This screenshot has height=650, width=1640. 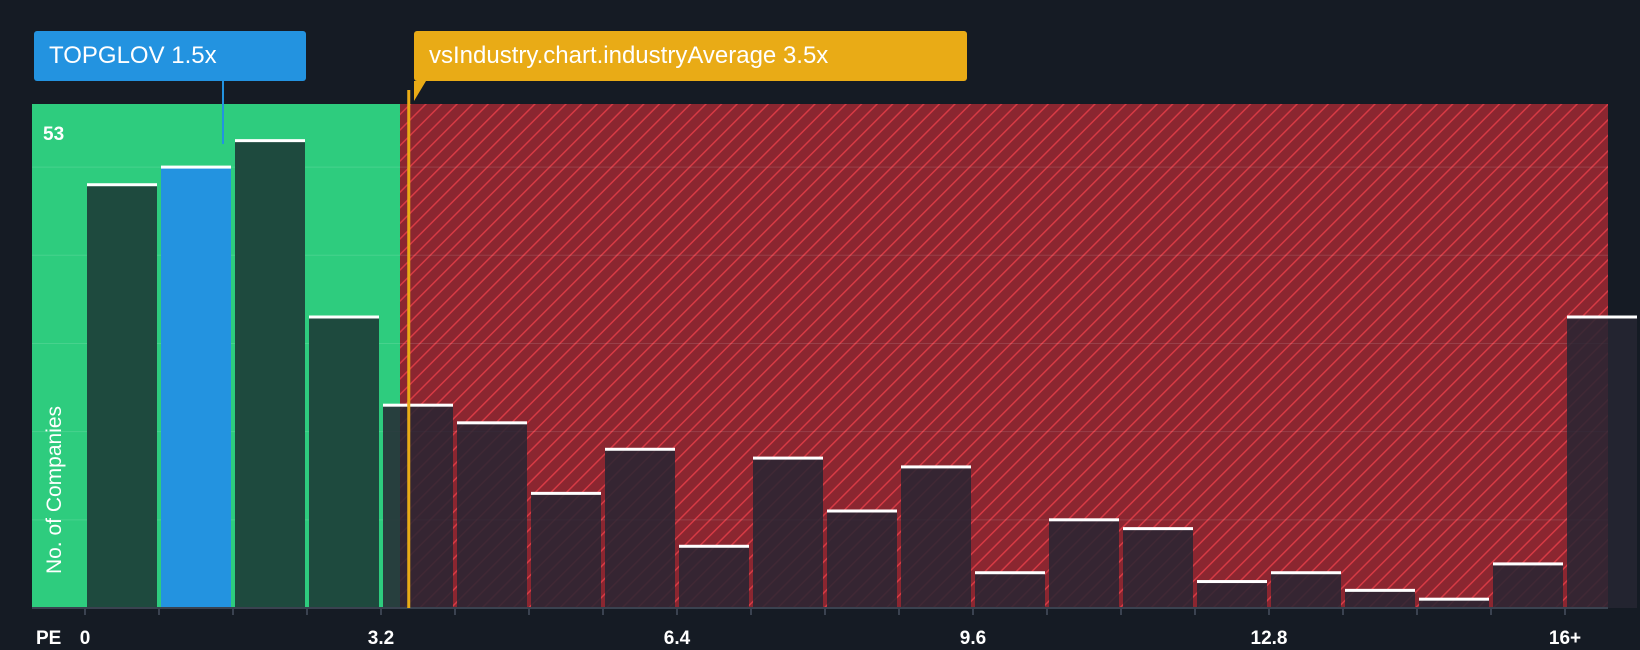 What do you see at coordinates (825, 611) in the screenshot?
I see `x-axis-tick-marks` at bounding box center [825, 611].